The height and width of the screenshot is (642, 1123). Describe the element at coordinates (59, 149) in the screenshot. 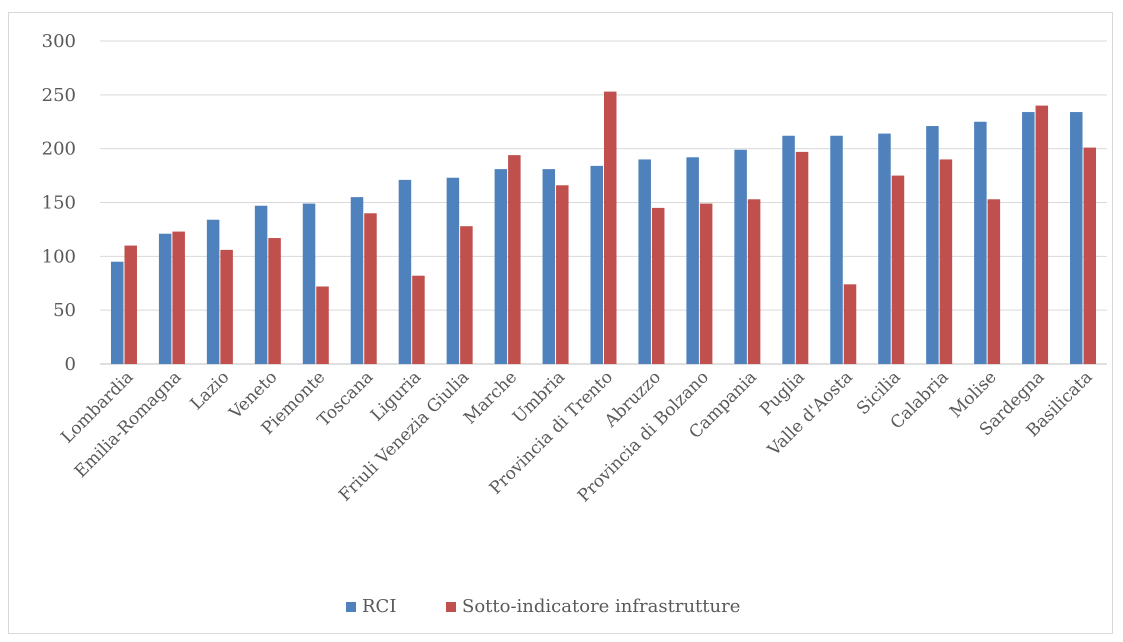

I see `y-tick-label: 200` at that location.